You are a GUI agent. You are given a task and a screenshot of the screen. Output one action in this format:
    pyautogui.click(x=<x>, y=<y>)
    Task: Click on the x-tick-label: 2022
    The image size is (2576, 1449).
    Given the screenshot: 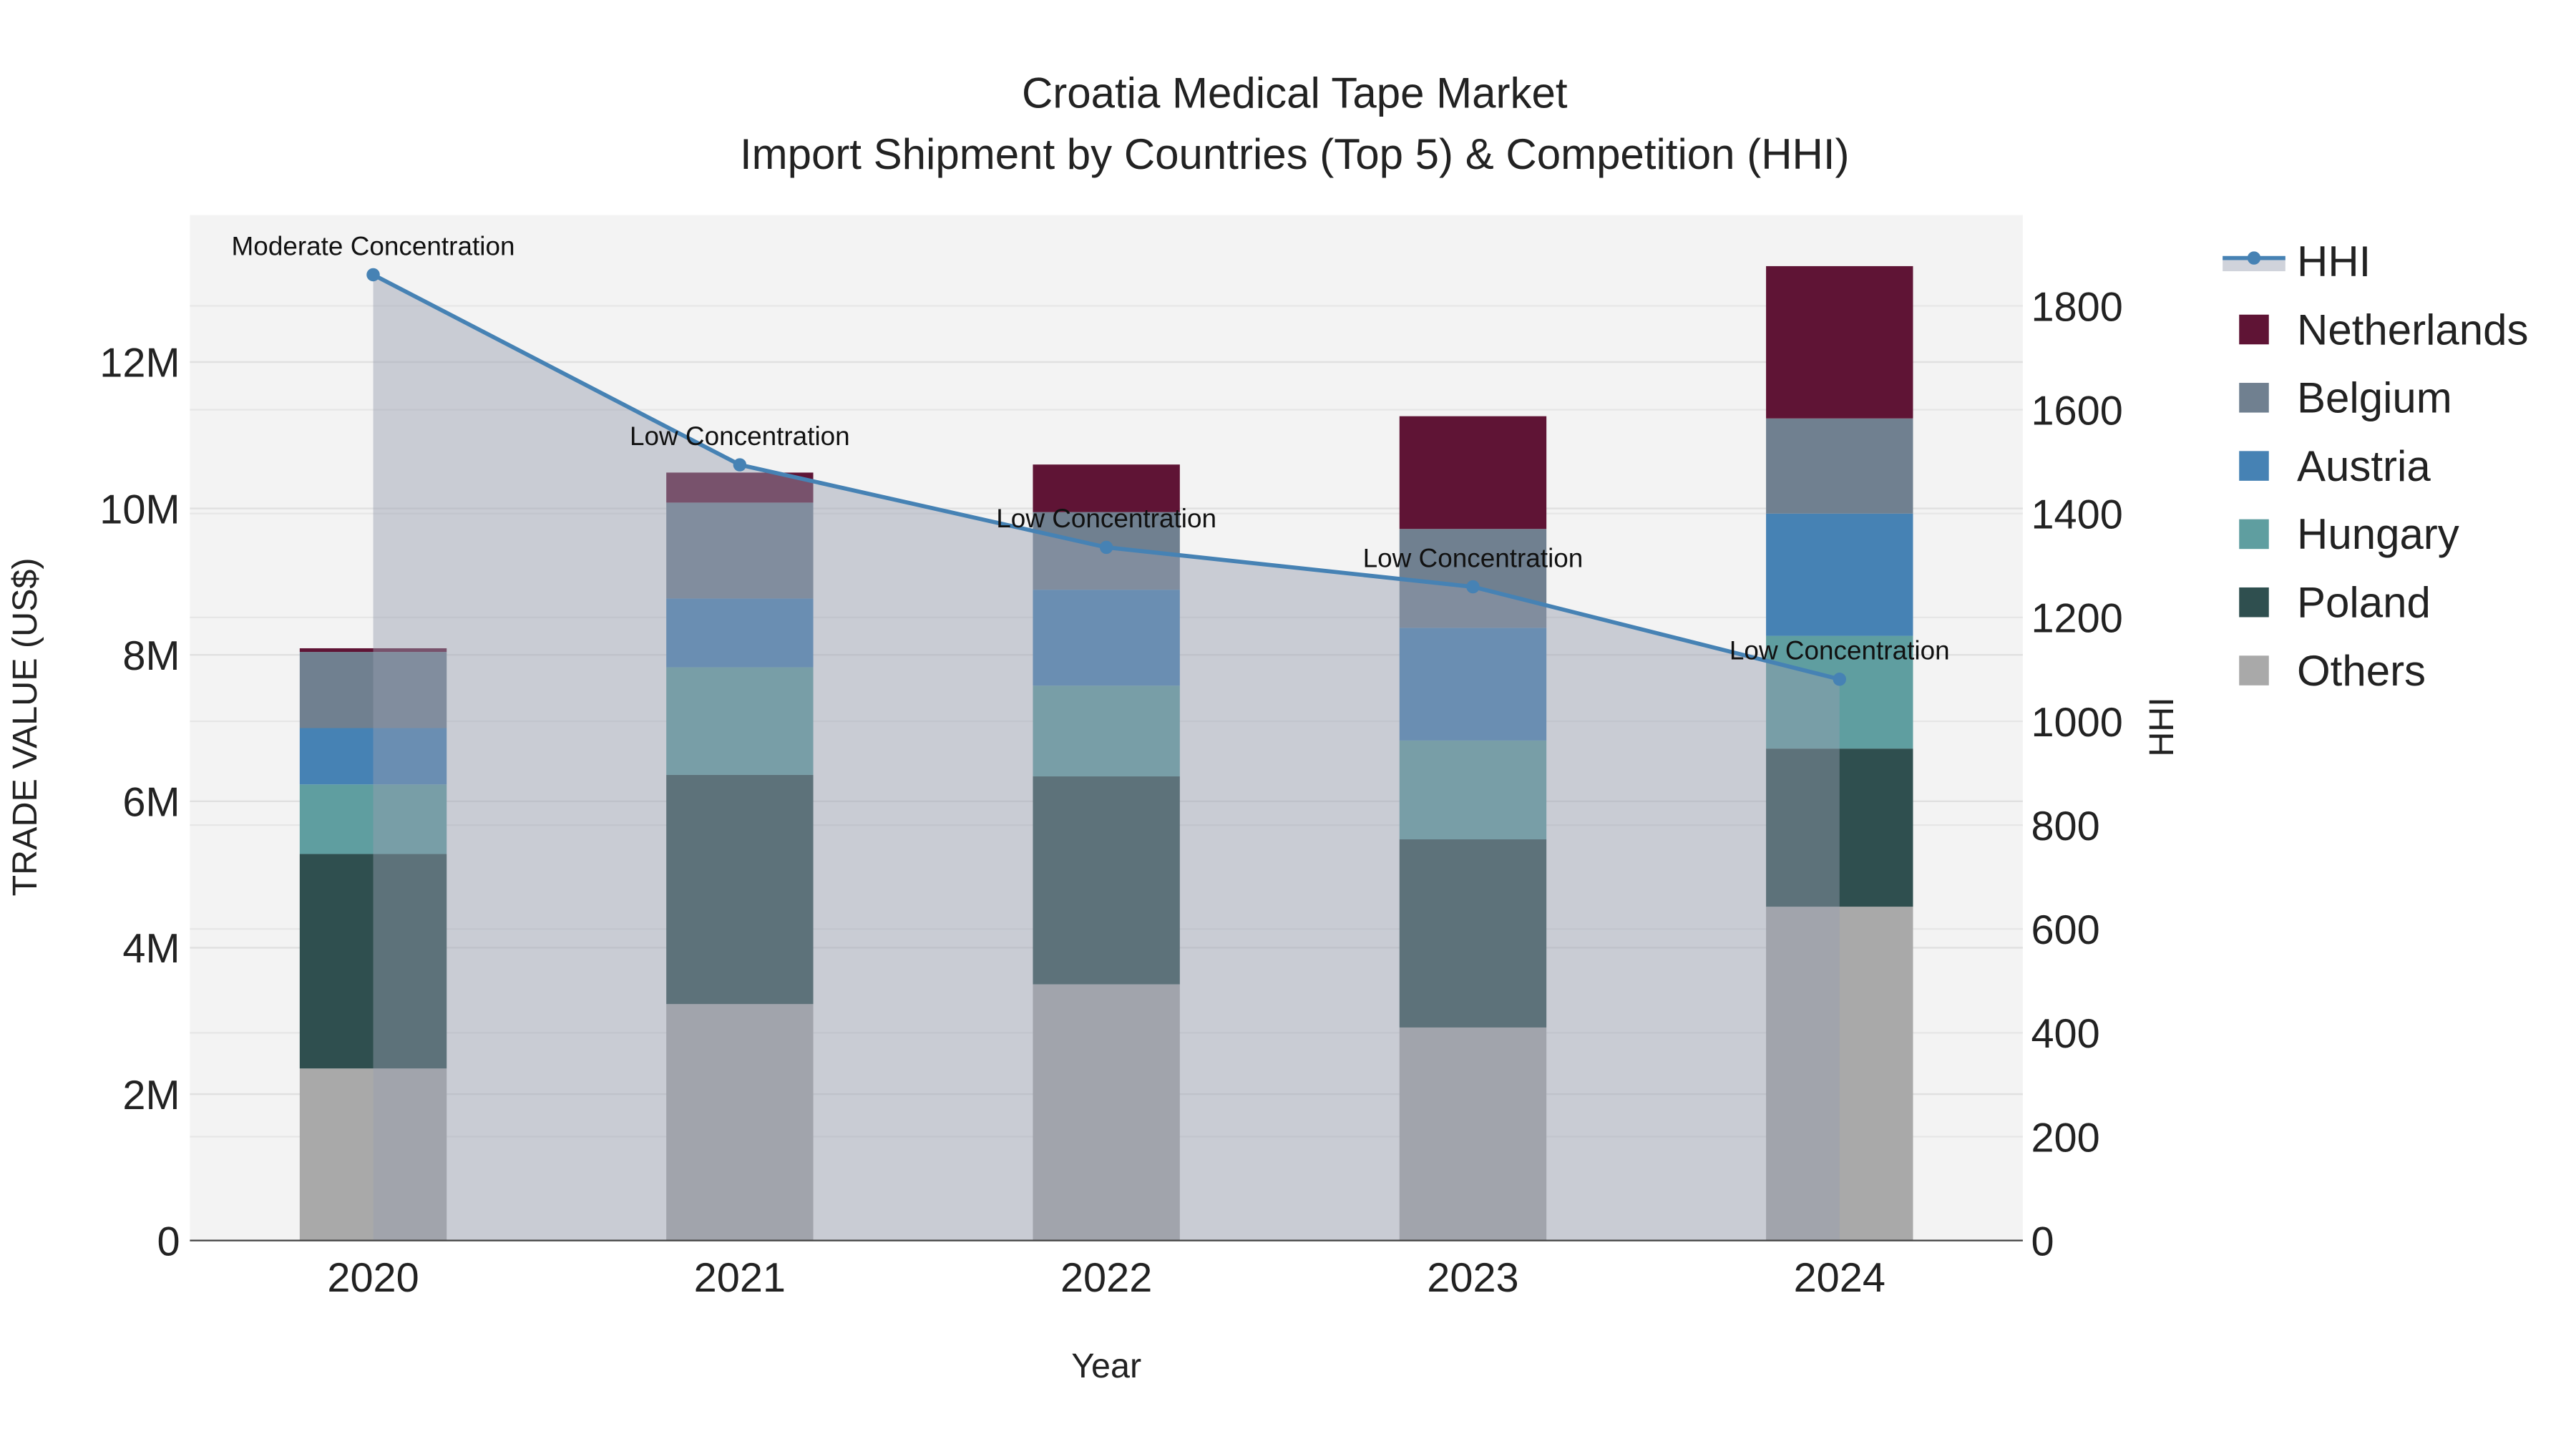 What is the action you would take?
    pyautogui.click(x=1106, y=1278)
    